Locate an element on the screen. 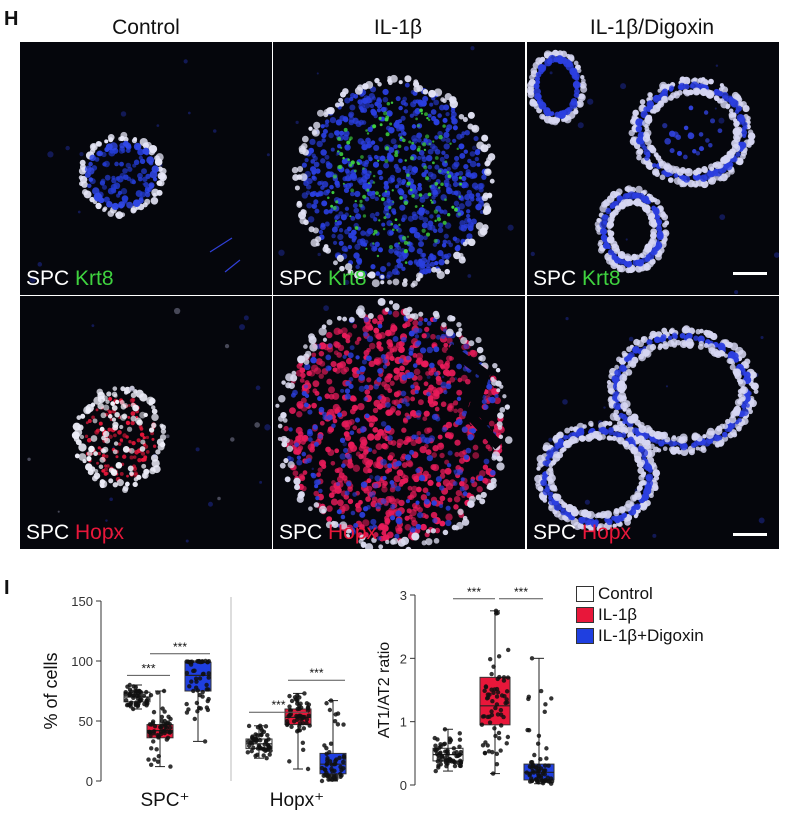 The image size is (790, 822). legend-item-il1b-digoxin: IL-1β+Digoxin is located at coordinates (640, 636).